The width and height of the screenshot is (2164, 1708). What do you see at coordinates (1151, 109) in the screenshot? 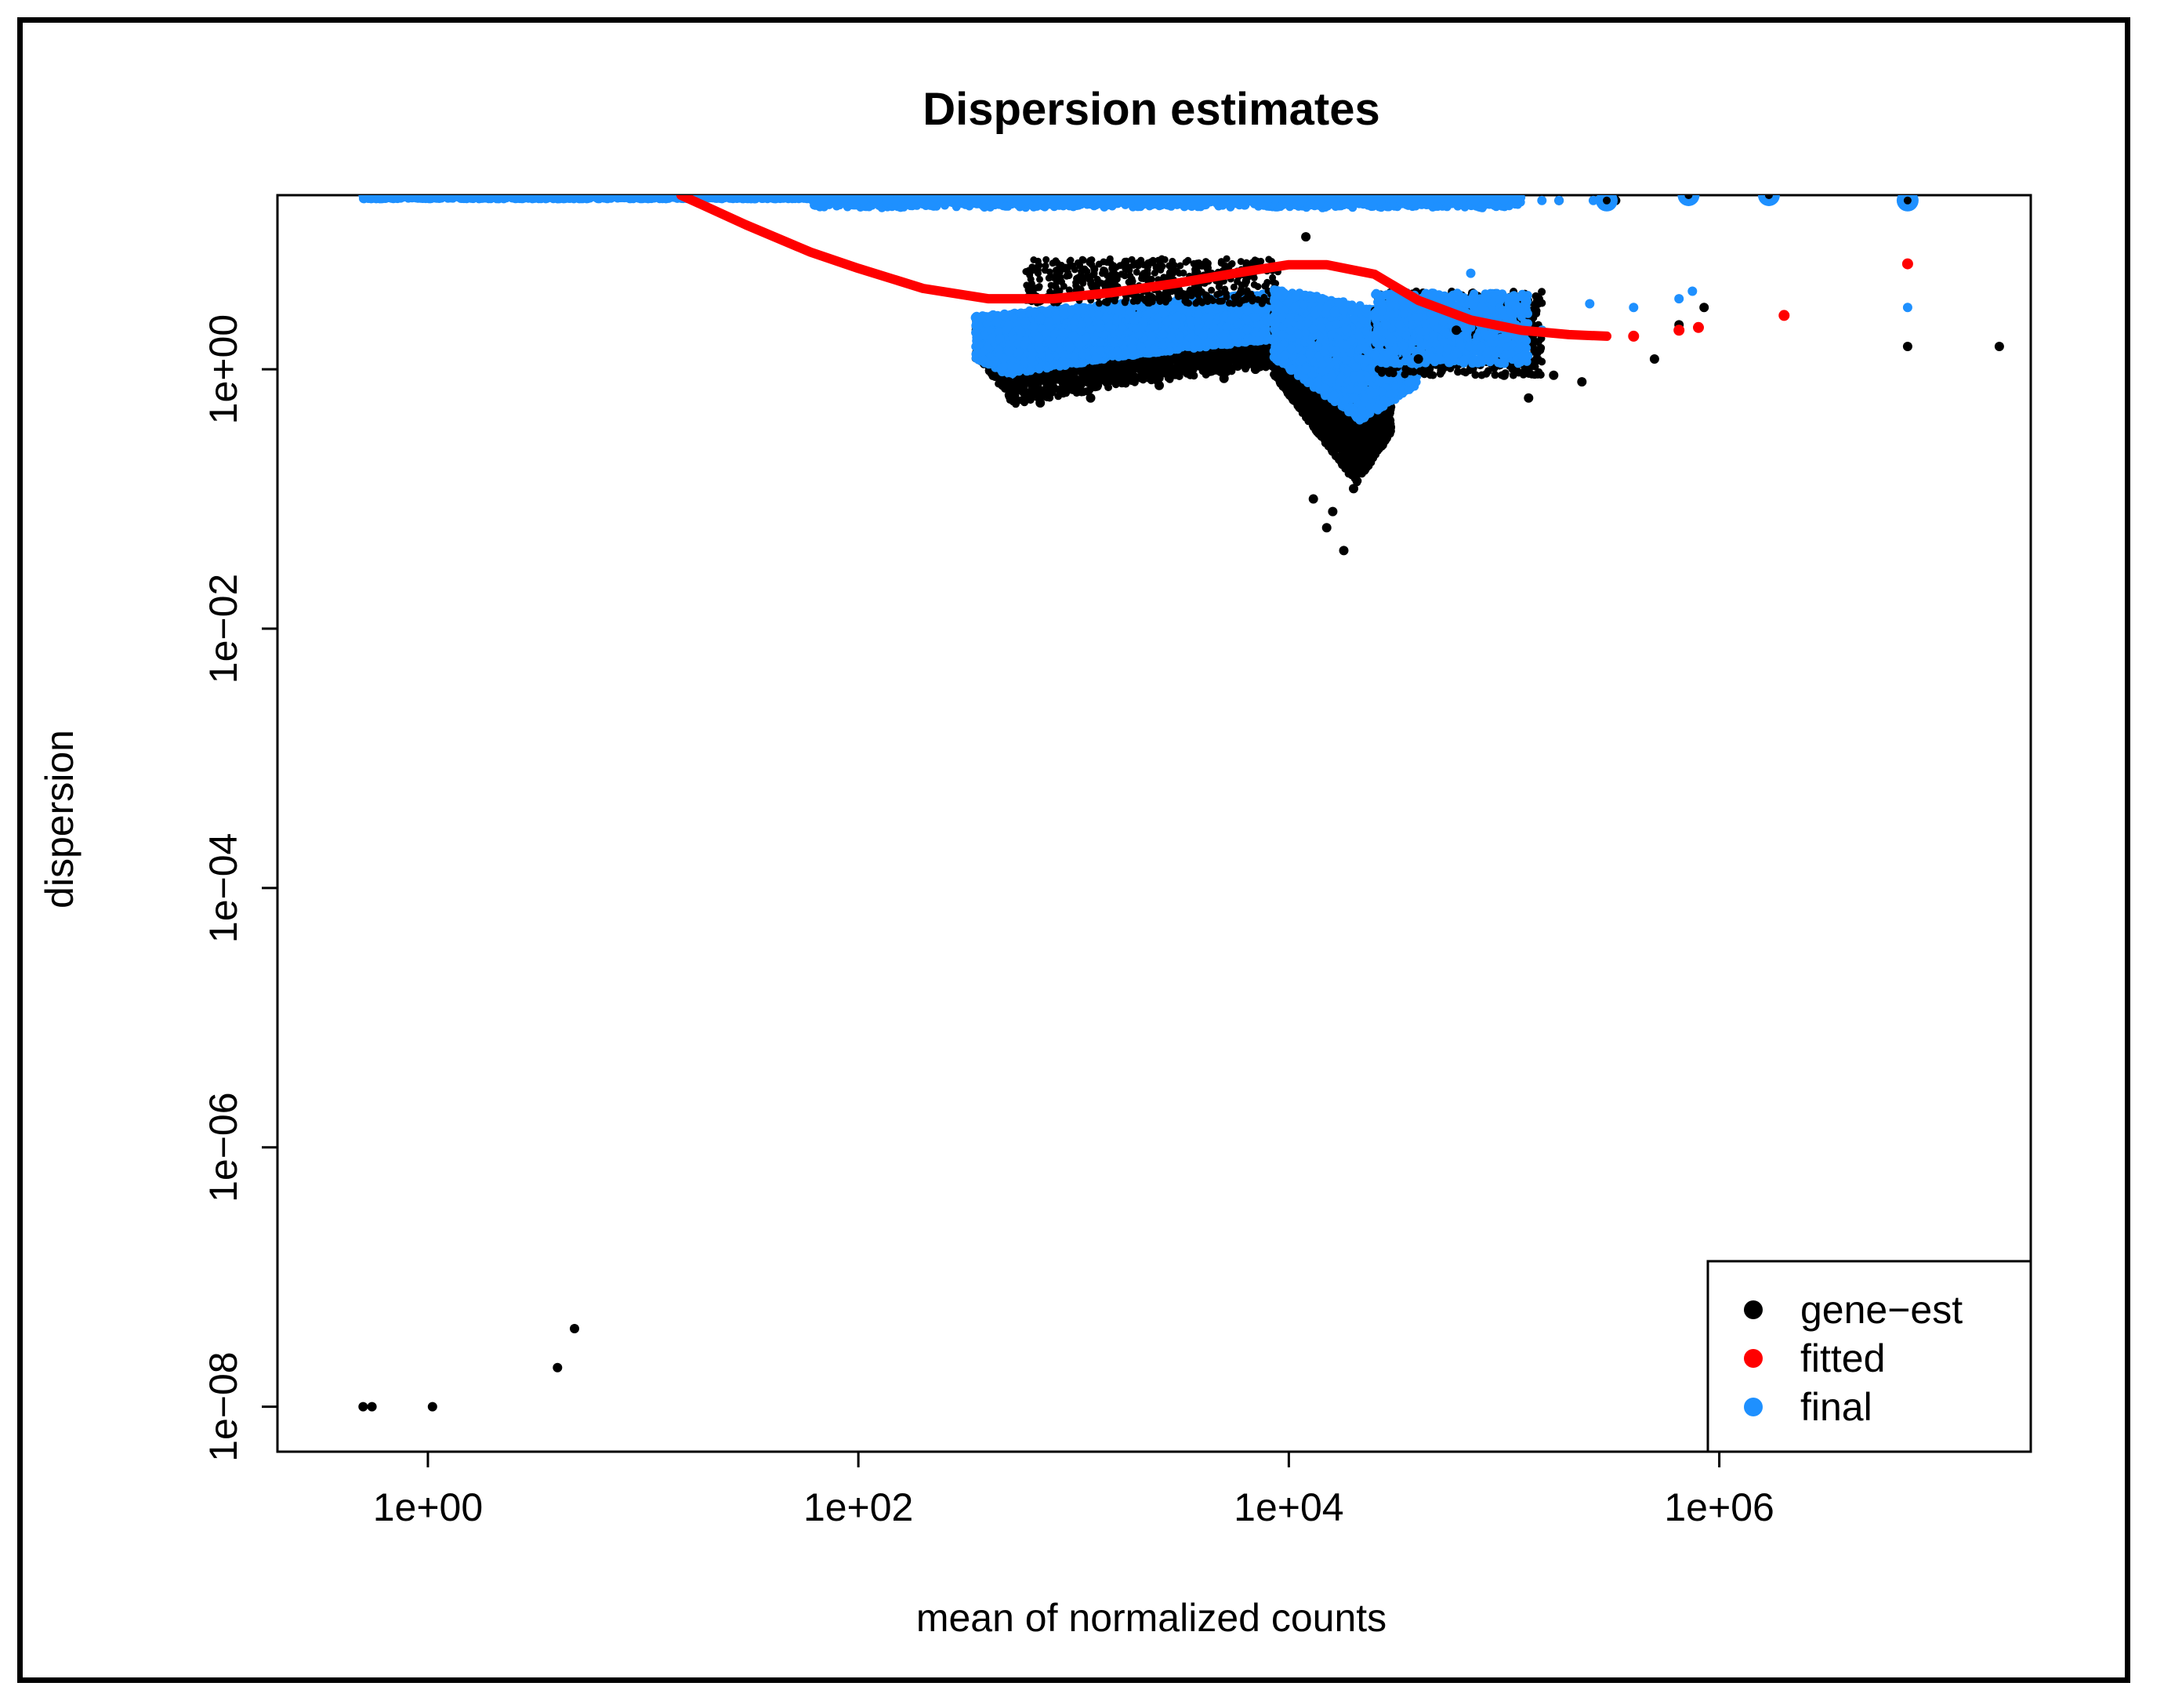
I see `chart-title: Dispersion estimates` at bounding box center [1151, 109].